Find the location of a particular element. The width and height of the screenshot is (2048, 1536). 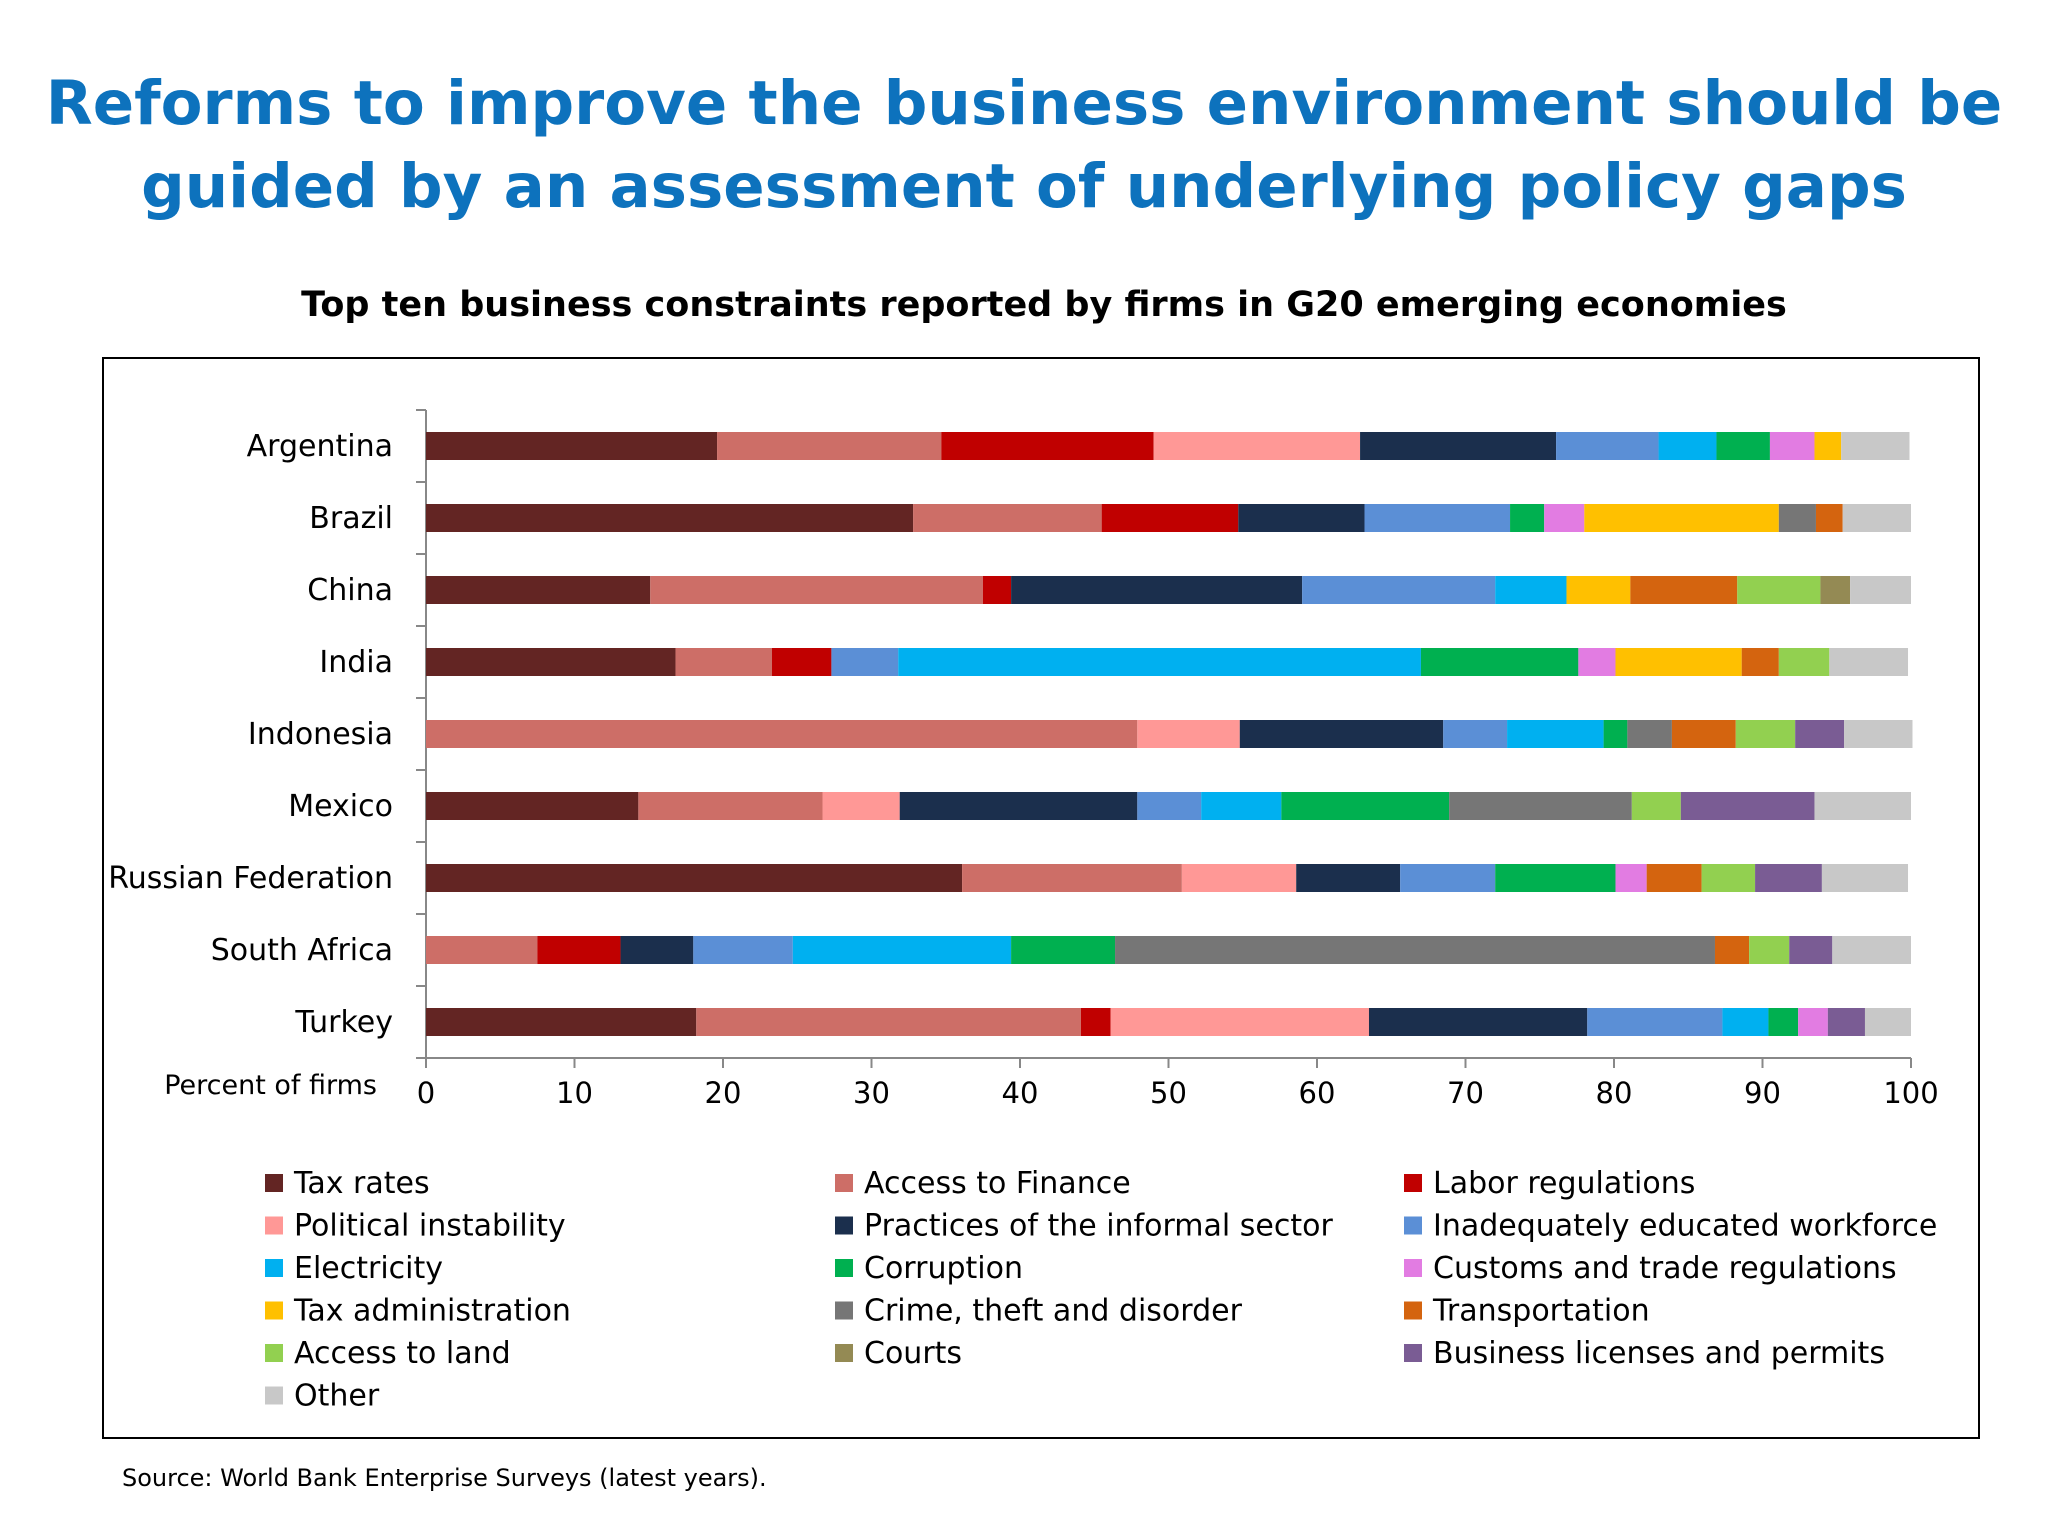

legend-label: Business licenses and permits is located at coordinates (1659, 1353).